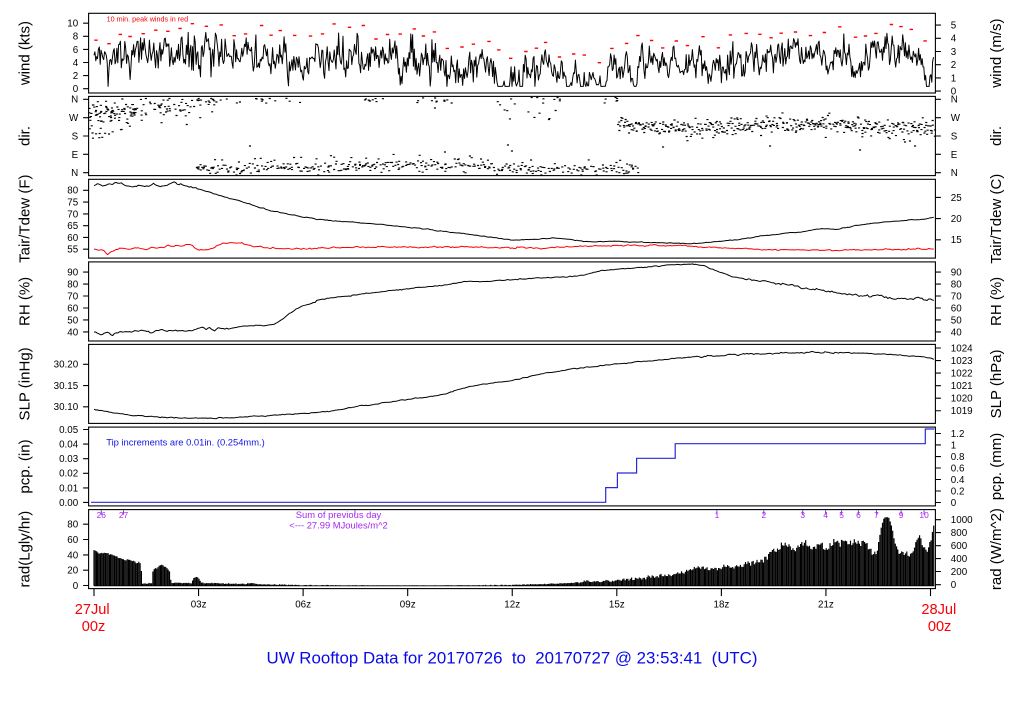 The height and width of the screenshot is (705, 1024). What do you see at coordinates (940, 627) in the screenshot?
I see `svg-text: 00z` at bounding box center [940, 627].